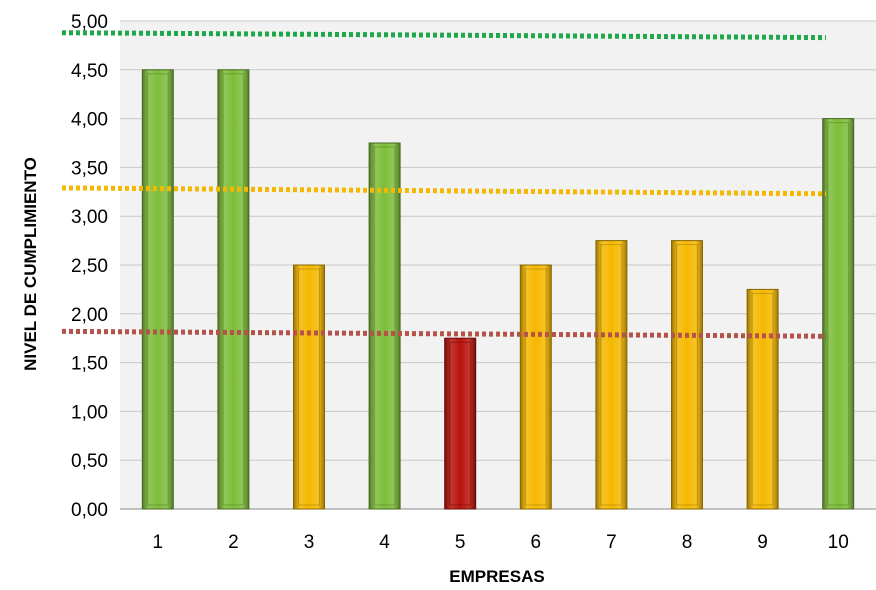 Image resolution: width=876 pixels, height=590 pixels. I want to click on x-axis-title: EMPRESAS, so click(496, 576).